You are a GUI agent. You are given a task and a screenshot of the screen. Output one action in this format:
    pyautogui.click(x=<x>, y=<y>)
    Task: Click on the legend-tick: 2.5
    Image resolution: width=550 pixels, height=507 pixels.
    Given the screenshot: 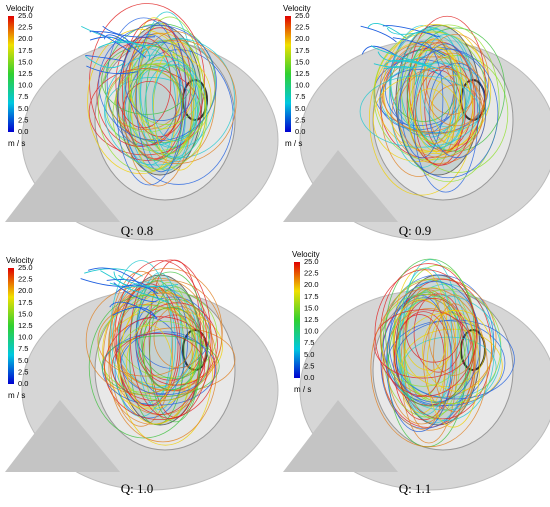 What is the action you would take?
    pyautogui.click(x=300, y=119)
    